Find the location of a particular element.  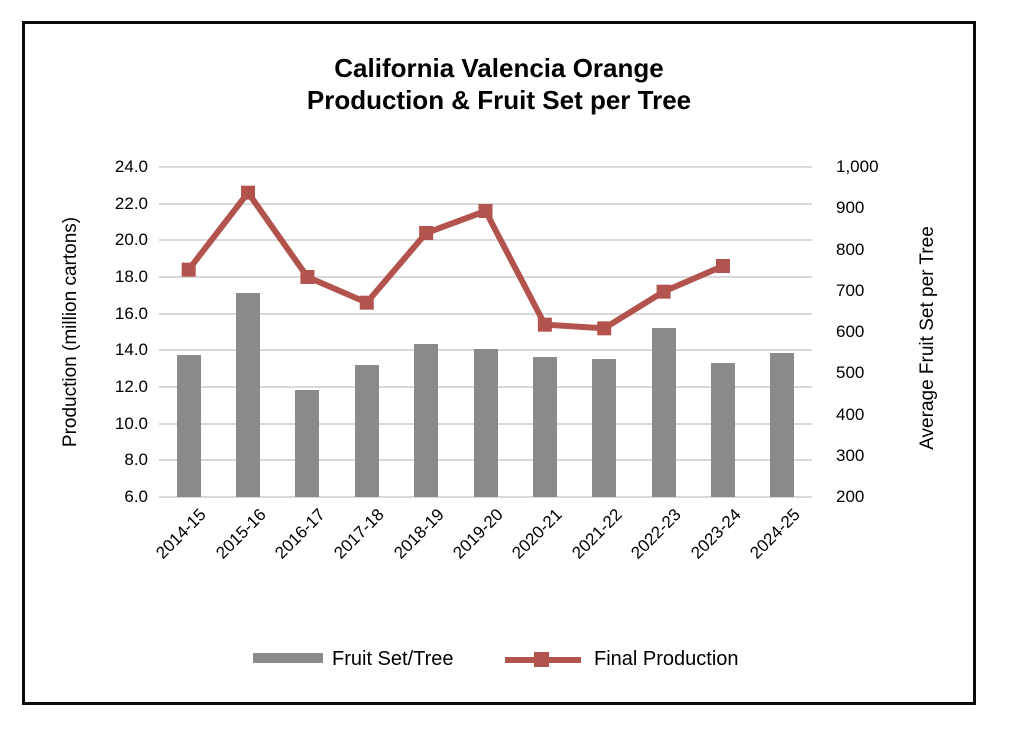

left-tick-label: 16.0 is located at coordinates (131, 313).